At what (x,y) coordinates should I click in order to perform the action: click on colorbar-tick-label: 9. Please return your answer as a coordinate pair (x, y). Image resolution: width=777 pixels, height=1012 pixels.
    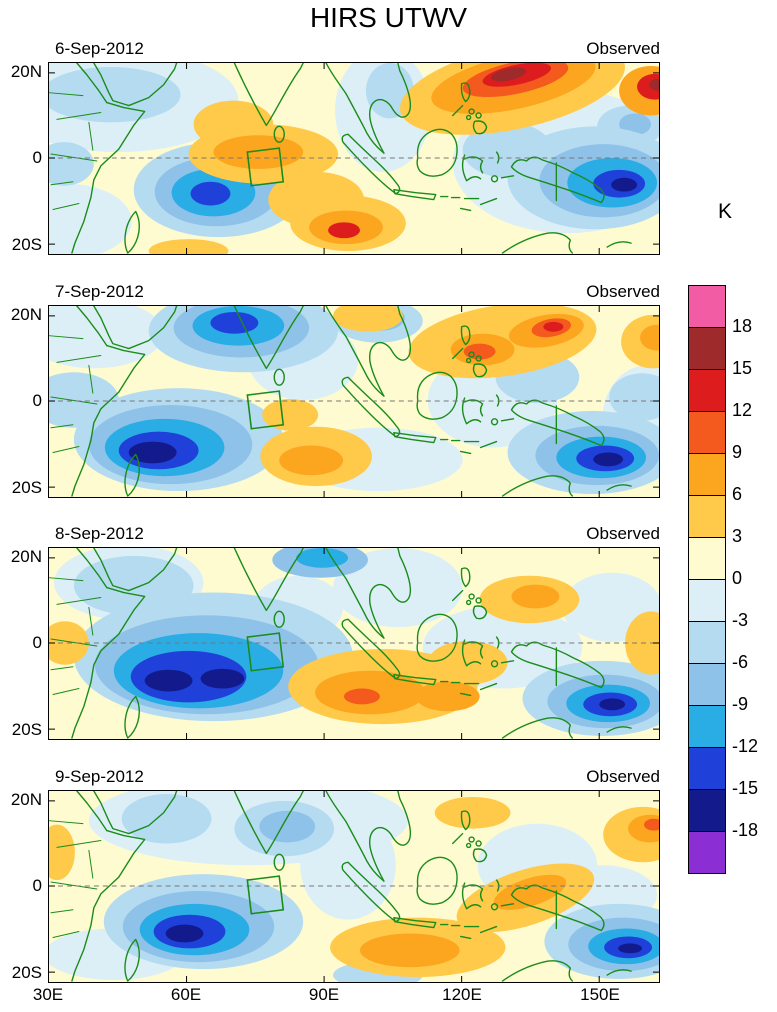
    Looking at the image, I should click on (737, 452).